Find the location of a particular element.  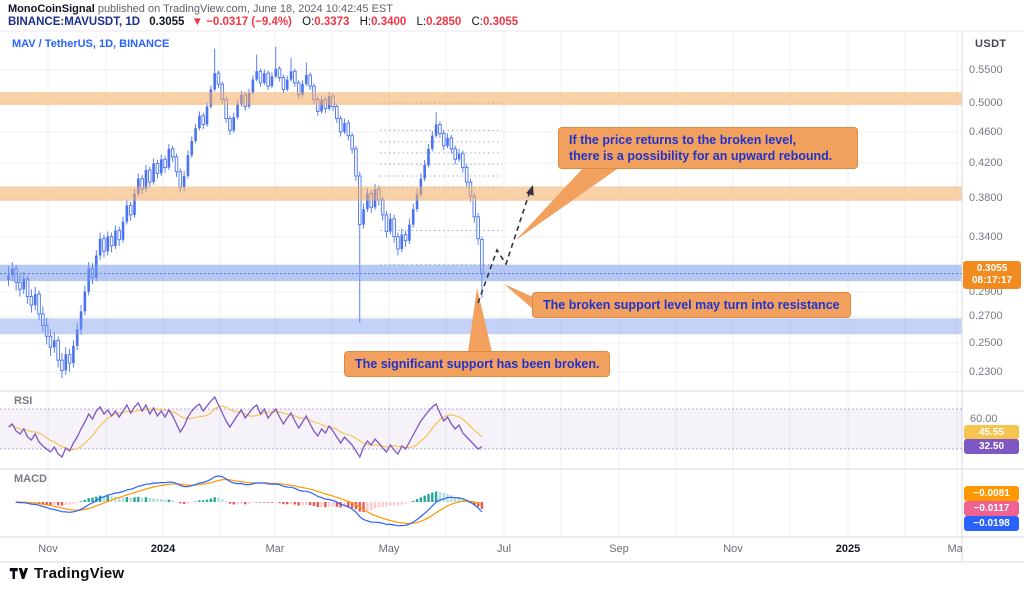

low-label: L:0.2850 is located at coordinates (439, 22).